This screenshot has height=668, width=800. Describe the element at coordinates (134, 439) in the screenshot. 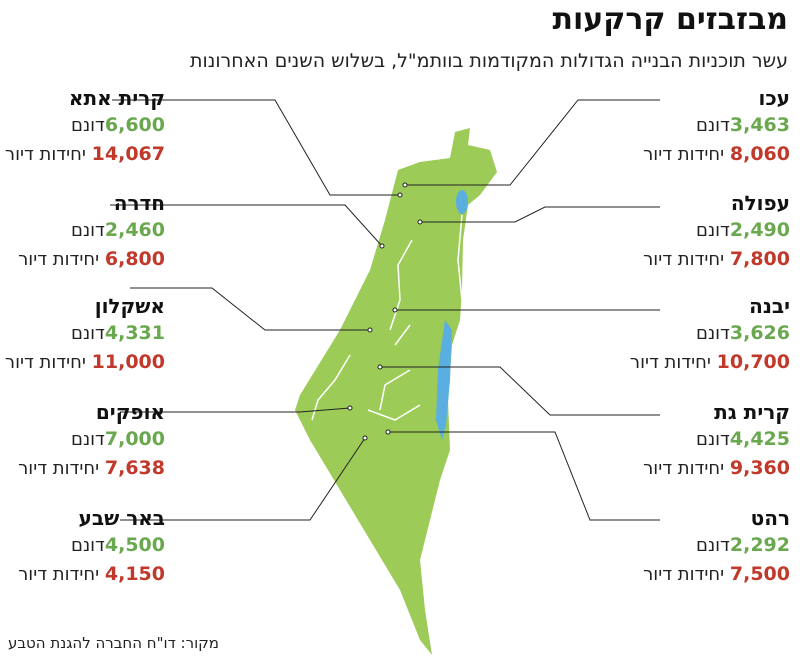

I see `area-value: 7,000` at that location.